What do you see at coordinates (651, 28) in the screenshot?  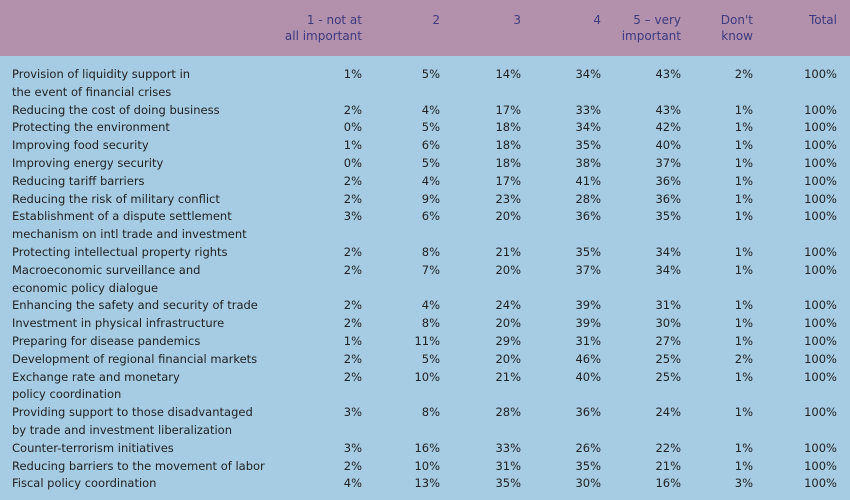 I see `header-very-important: 5 – very important` at bounding box center [651, 28].